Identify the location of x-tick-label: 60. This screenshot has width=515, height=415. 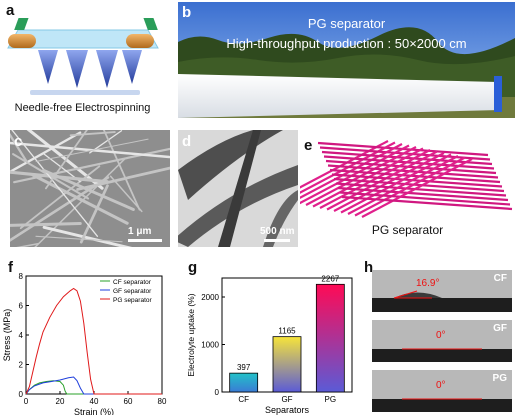
(128, 401).